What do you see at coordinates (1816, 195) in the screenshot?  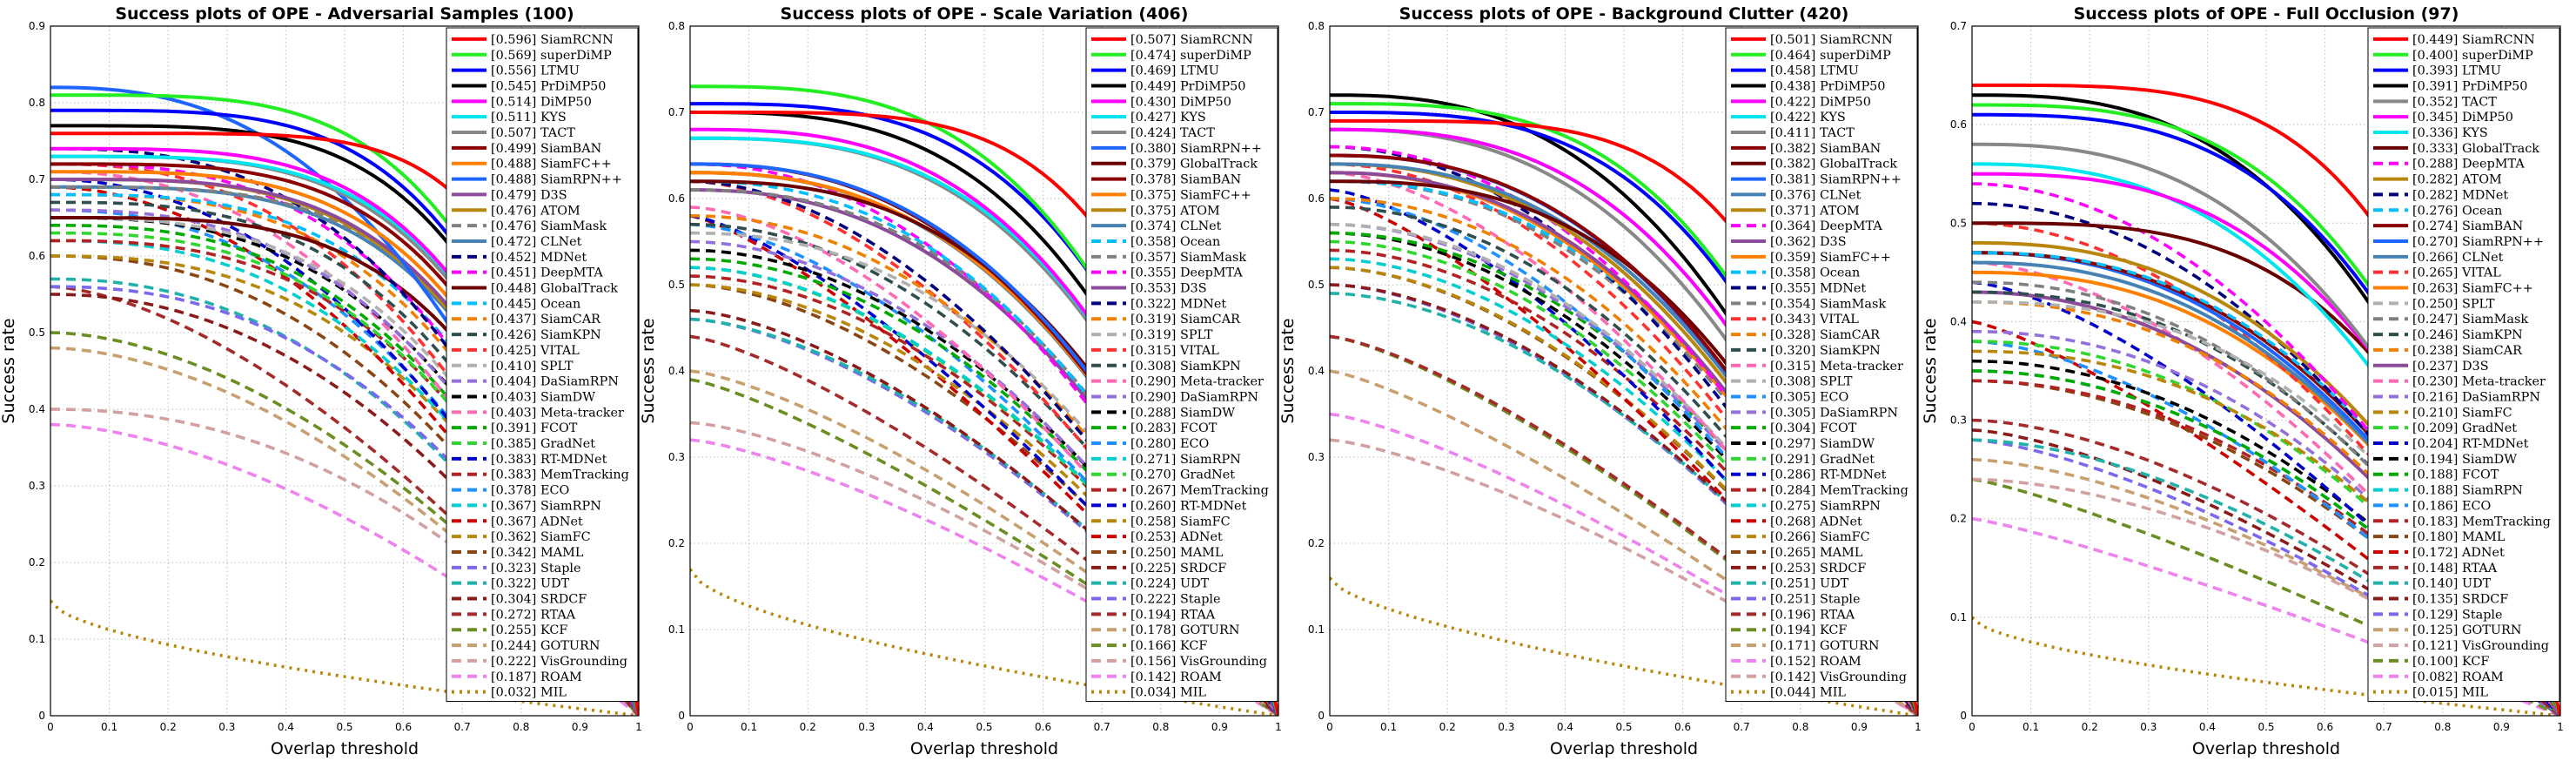 I see `legend-entry: [0.376] CLNet` at bounding box center [1816, 195].